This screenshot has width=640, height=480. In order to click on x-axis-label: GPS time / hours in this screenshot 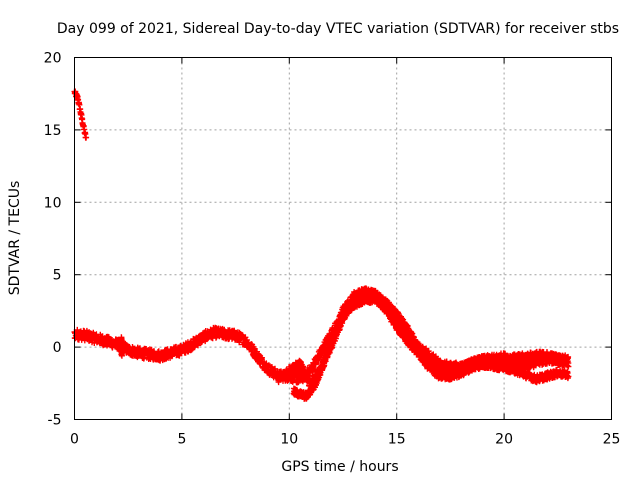, I will do `click(339, 467)`.